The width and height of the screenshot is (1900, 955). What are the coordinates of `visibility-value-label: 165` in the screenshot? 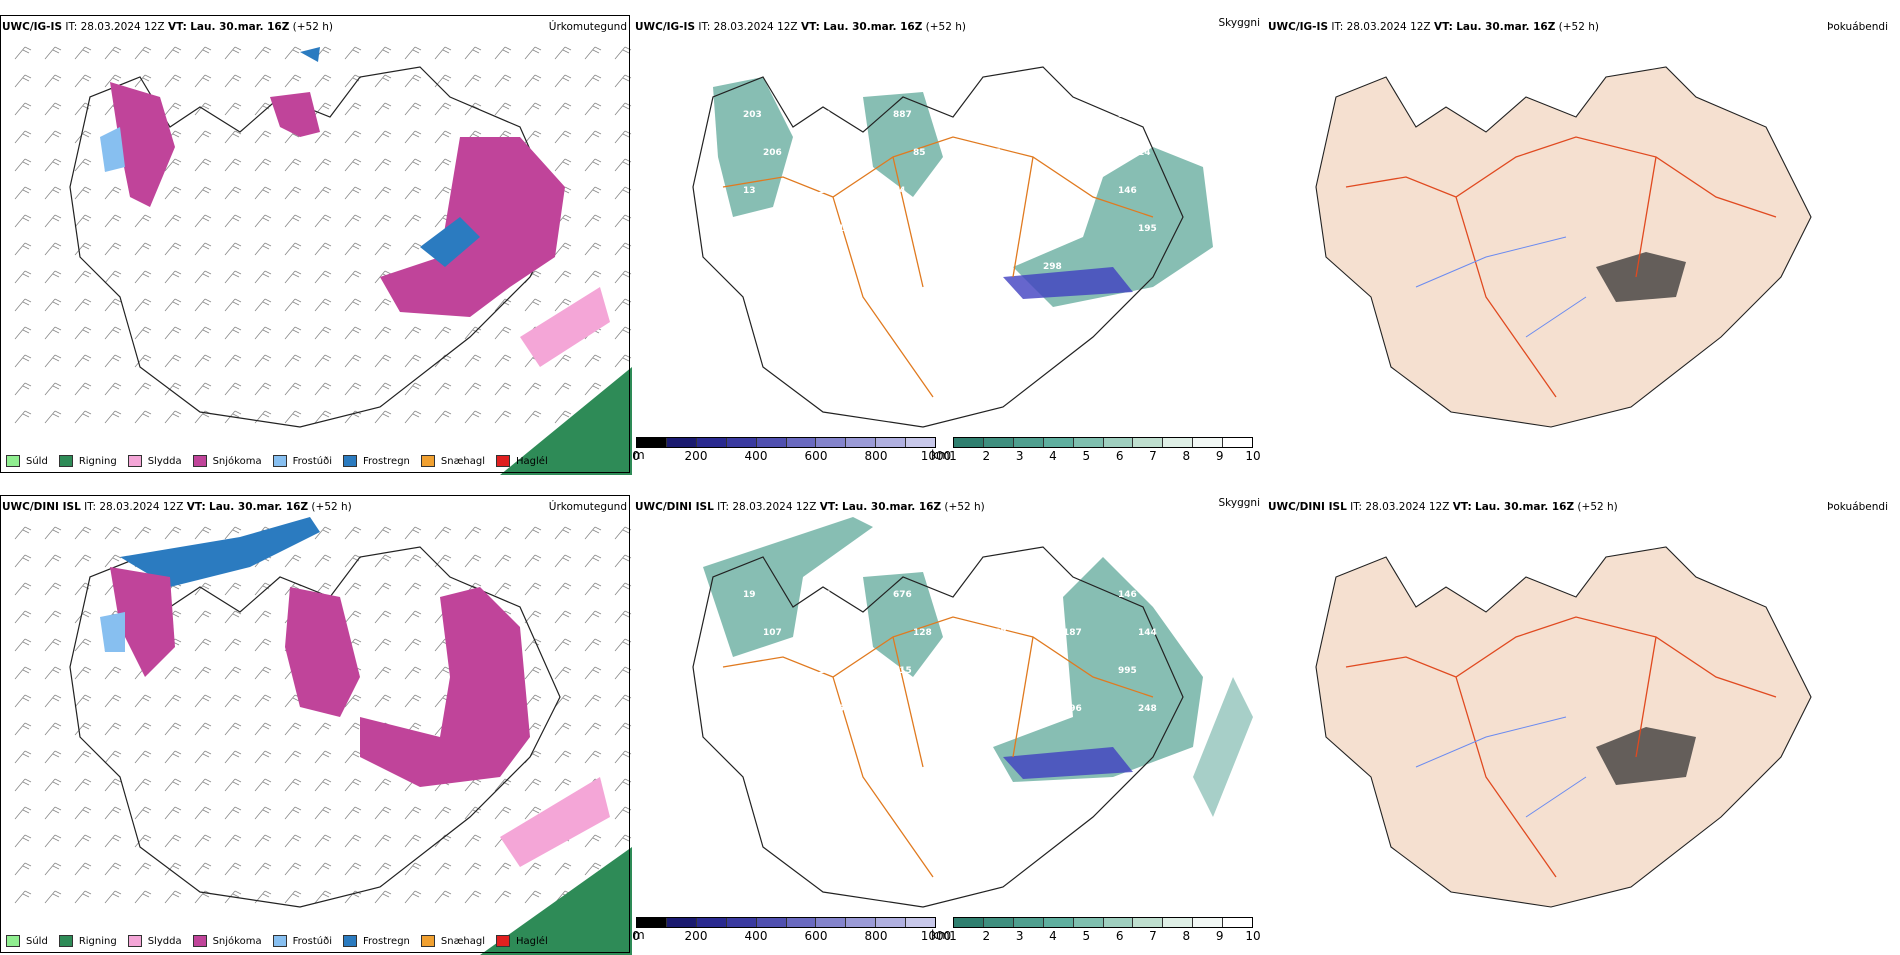 It's located at (977, 191).